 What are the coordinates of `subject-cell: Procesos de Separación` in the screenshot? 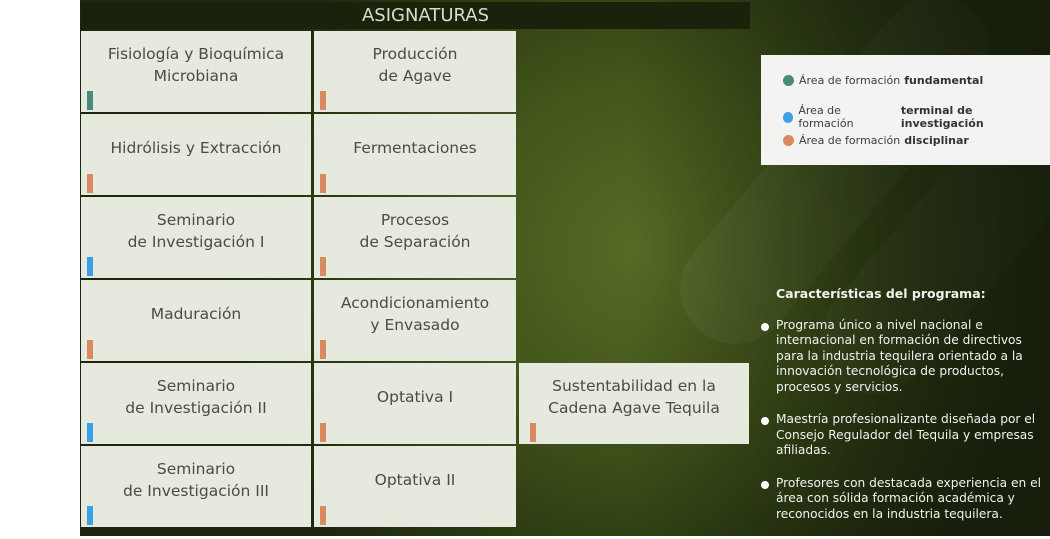 It's located at (415, 237).